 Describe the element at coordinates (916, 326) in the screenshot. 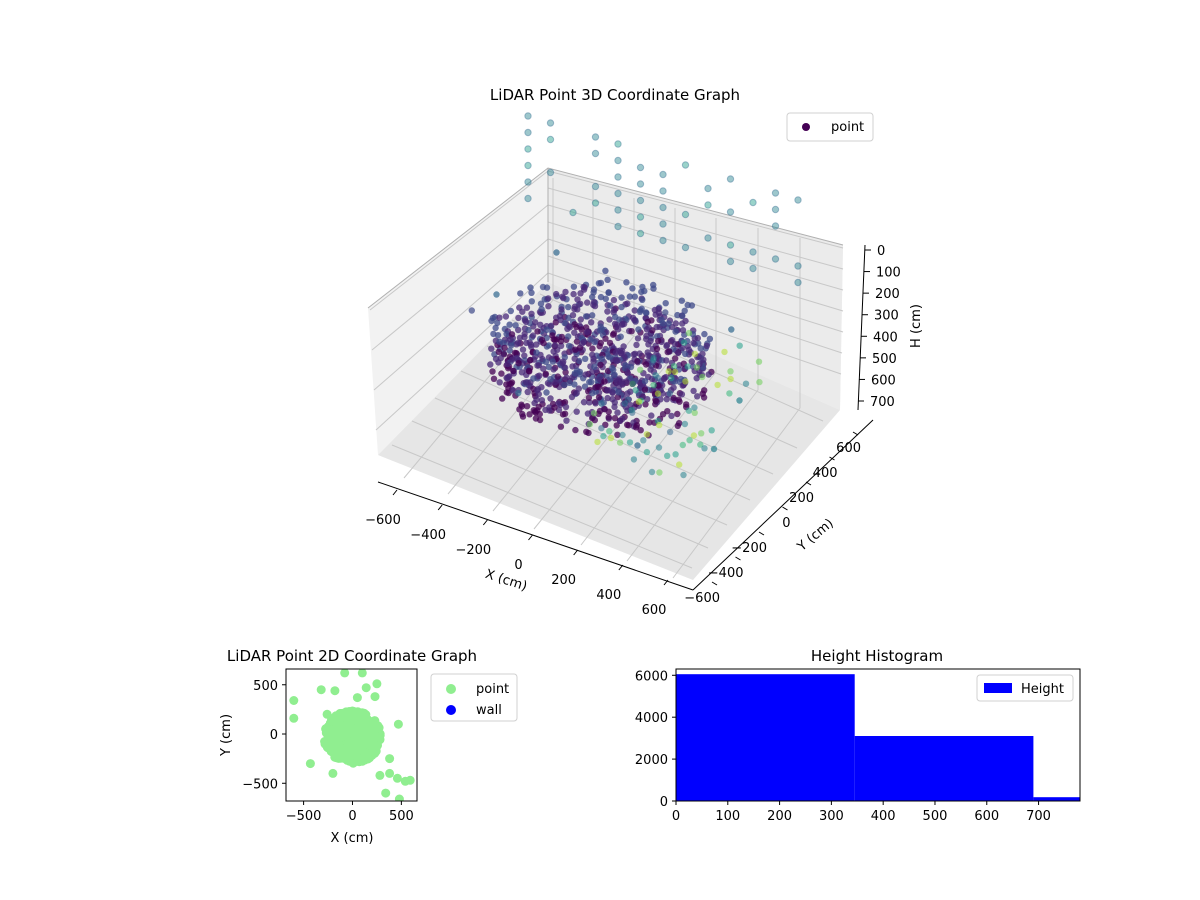

I see `z-axis-label-3d: H (cm)` at that location.